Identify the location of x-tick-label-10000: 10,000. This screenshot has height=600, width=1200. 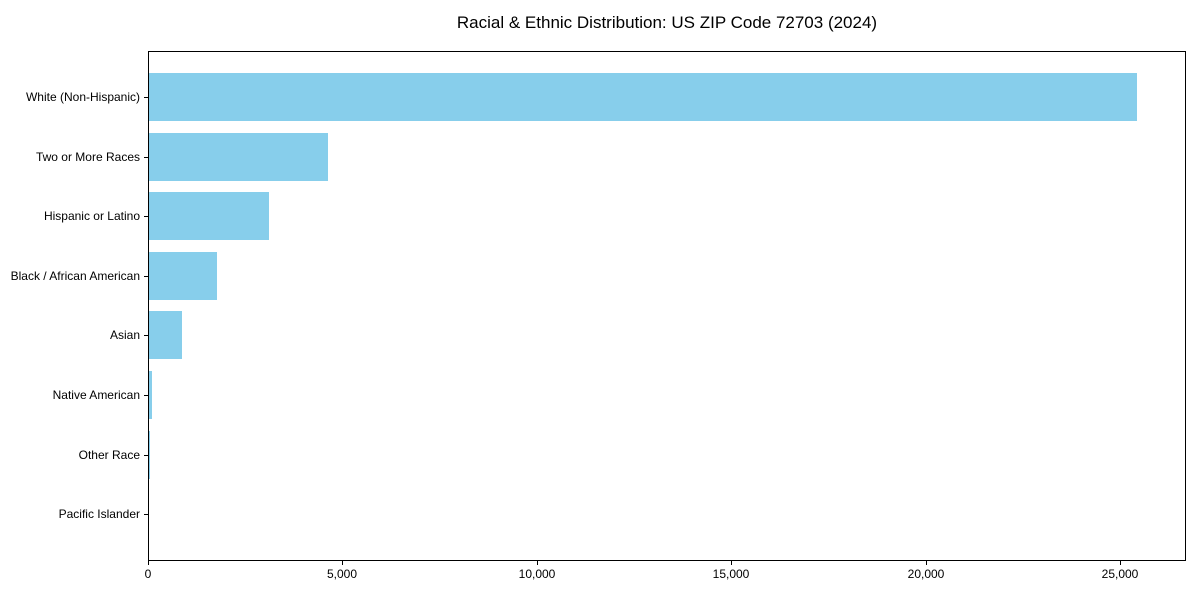
(537, 574).